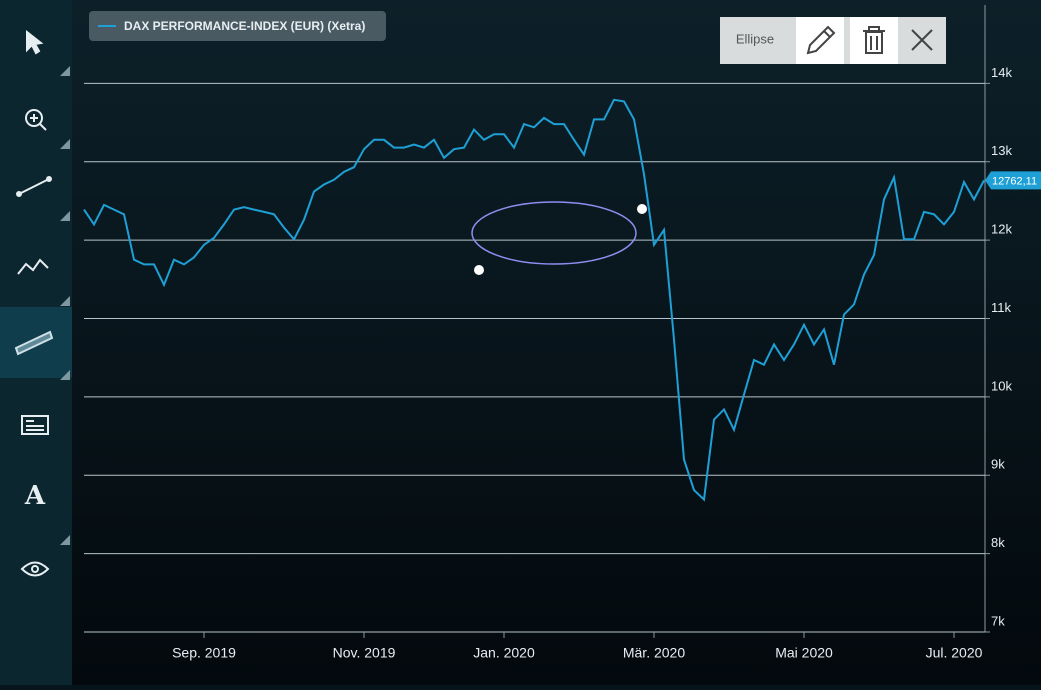 This screenshot has height=690, width=1041. I want to click on y-tick-label: 12k, so click(1001, 229).